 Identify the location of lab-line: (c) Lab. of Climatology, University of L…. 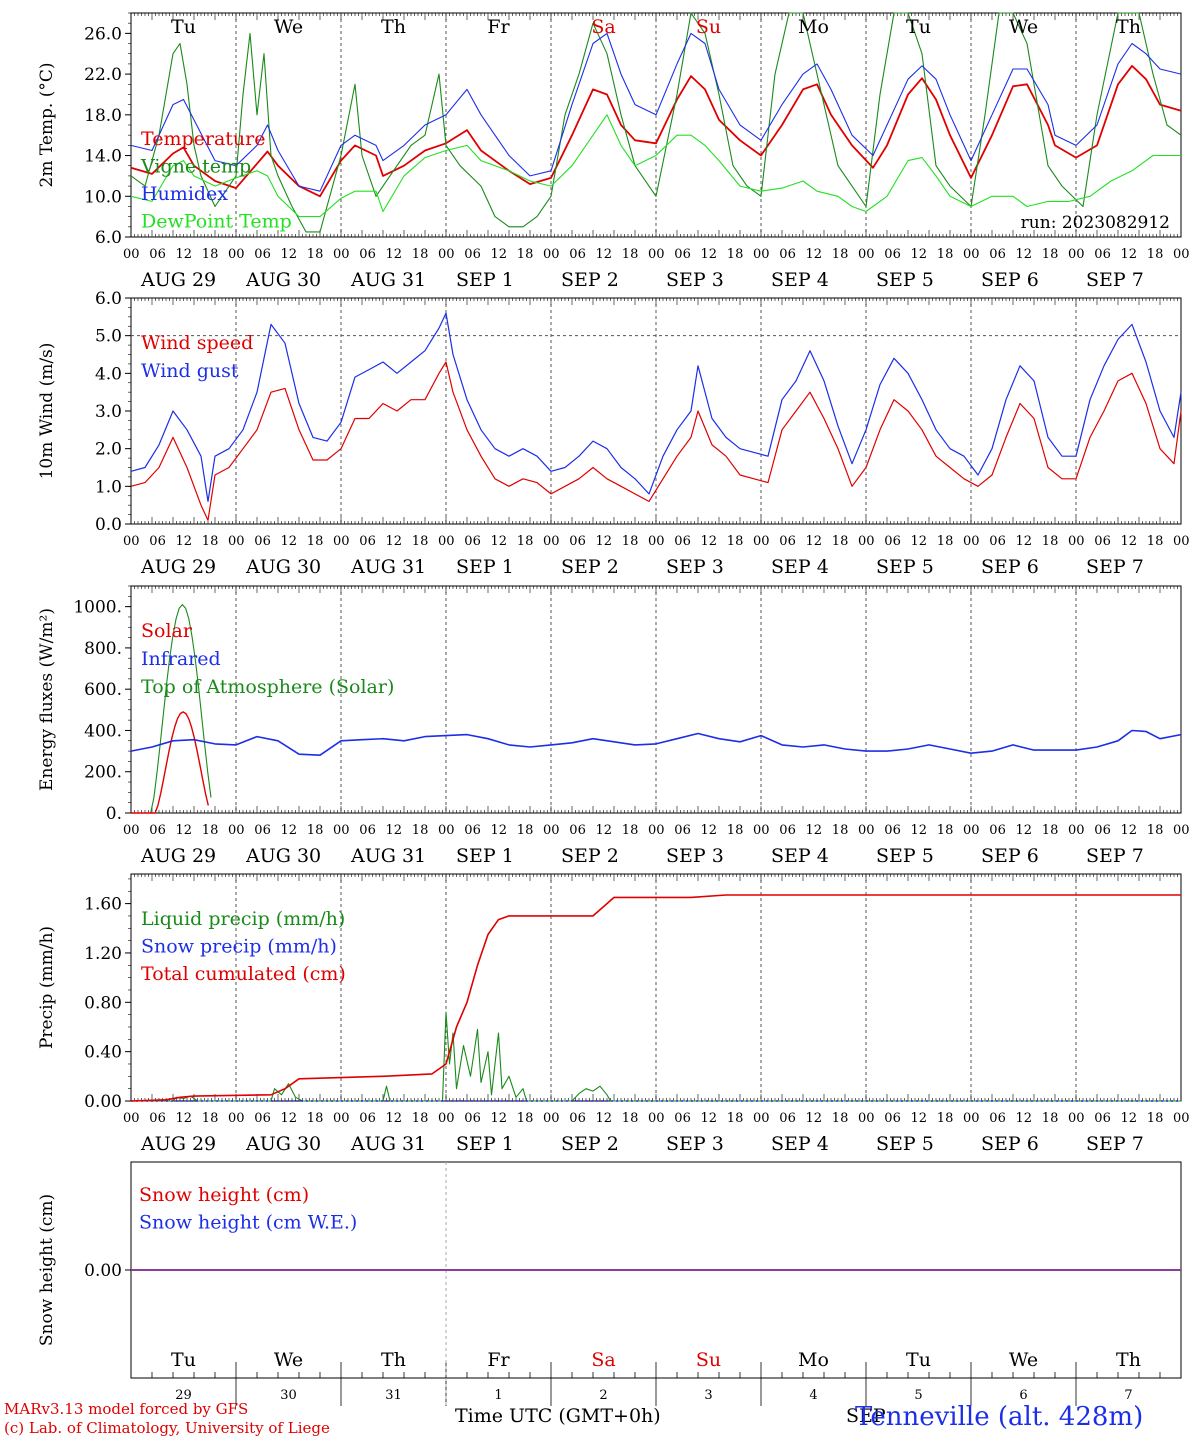
(167, 1428).